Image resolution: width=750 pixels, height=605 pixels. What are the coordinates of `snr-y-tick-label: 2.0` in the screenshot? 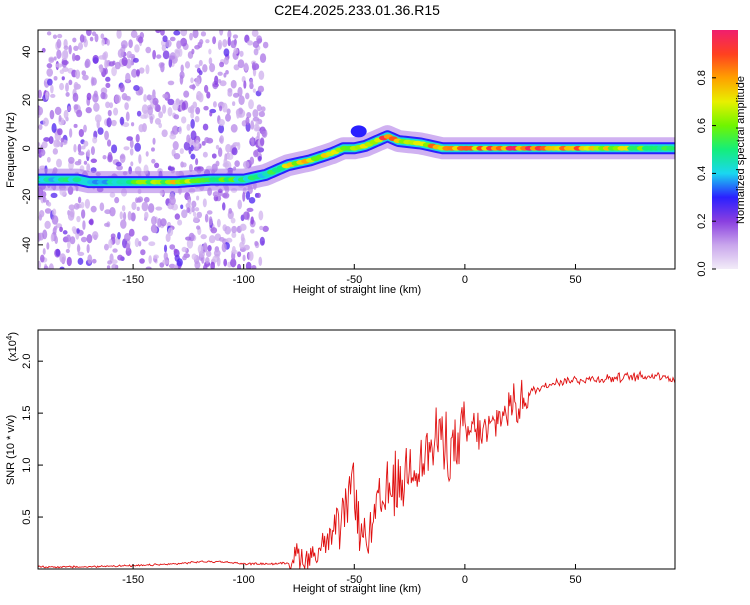 It's located at (27, 361).